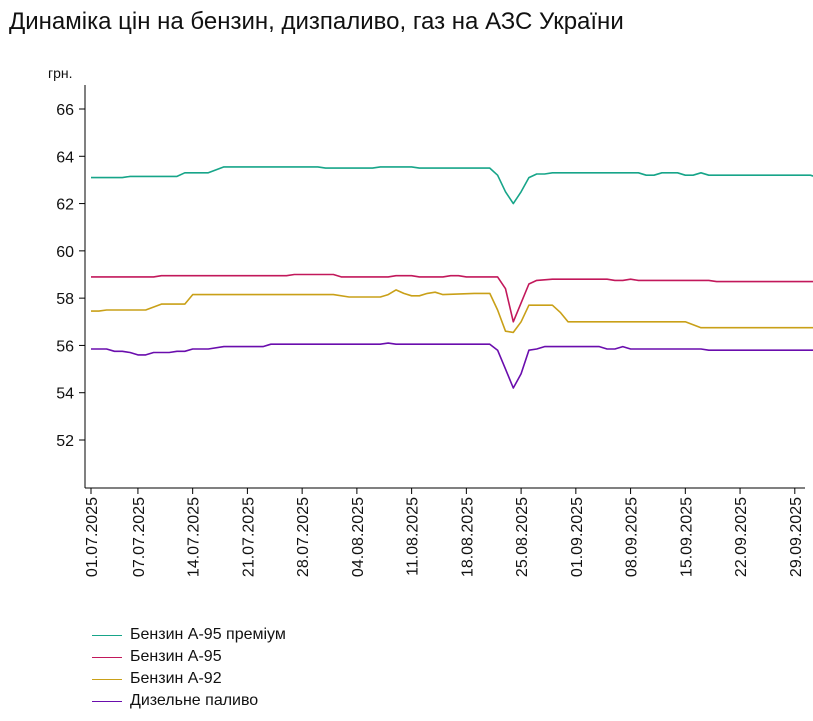 This screenshot has height=721, width=813. Describe the element at coordinates (176, 678) in the screenshot. I see `legend-label: Бензин А-92` at that location.